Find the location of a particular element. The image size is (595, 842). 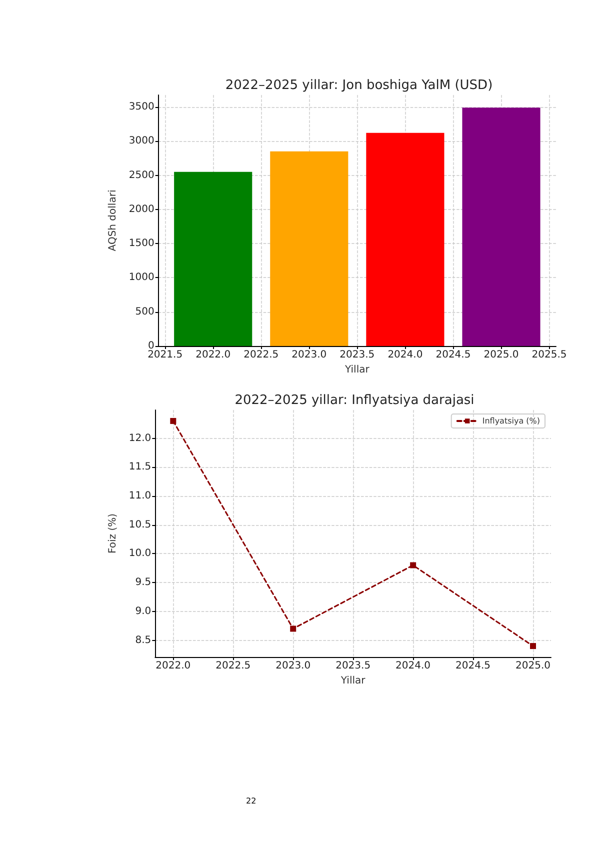

x-tick-label: 2021.5 is located at coordinates (165, 355).